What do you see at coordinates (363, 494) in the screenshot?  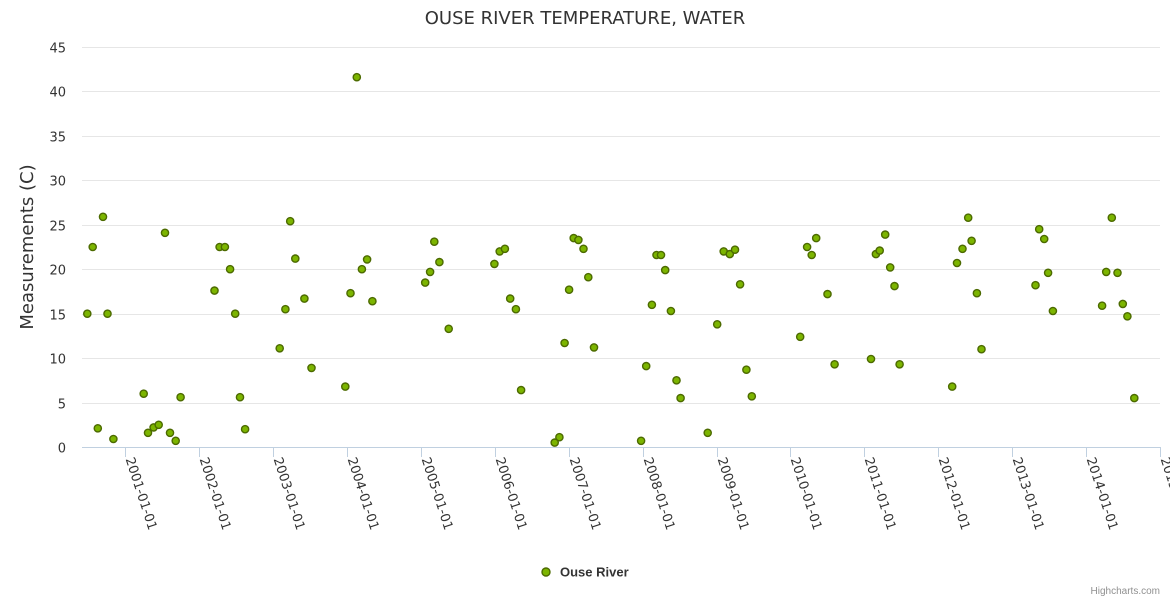 I see `x-tick-label: 2004-01-01` at bounding box center [363, 494].